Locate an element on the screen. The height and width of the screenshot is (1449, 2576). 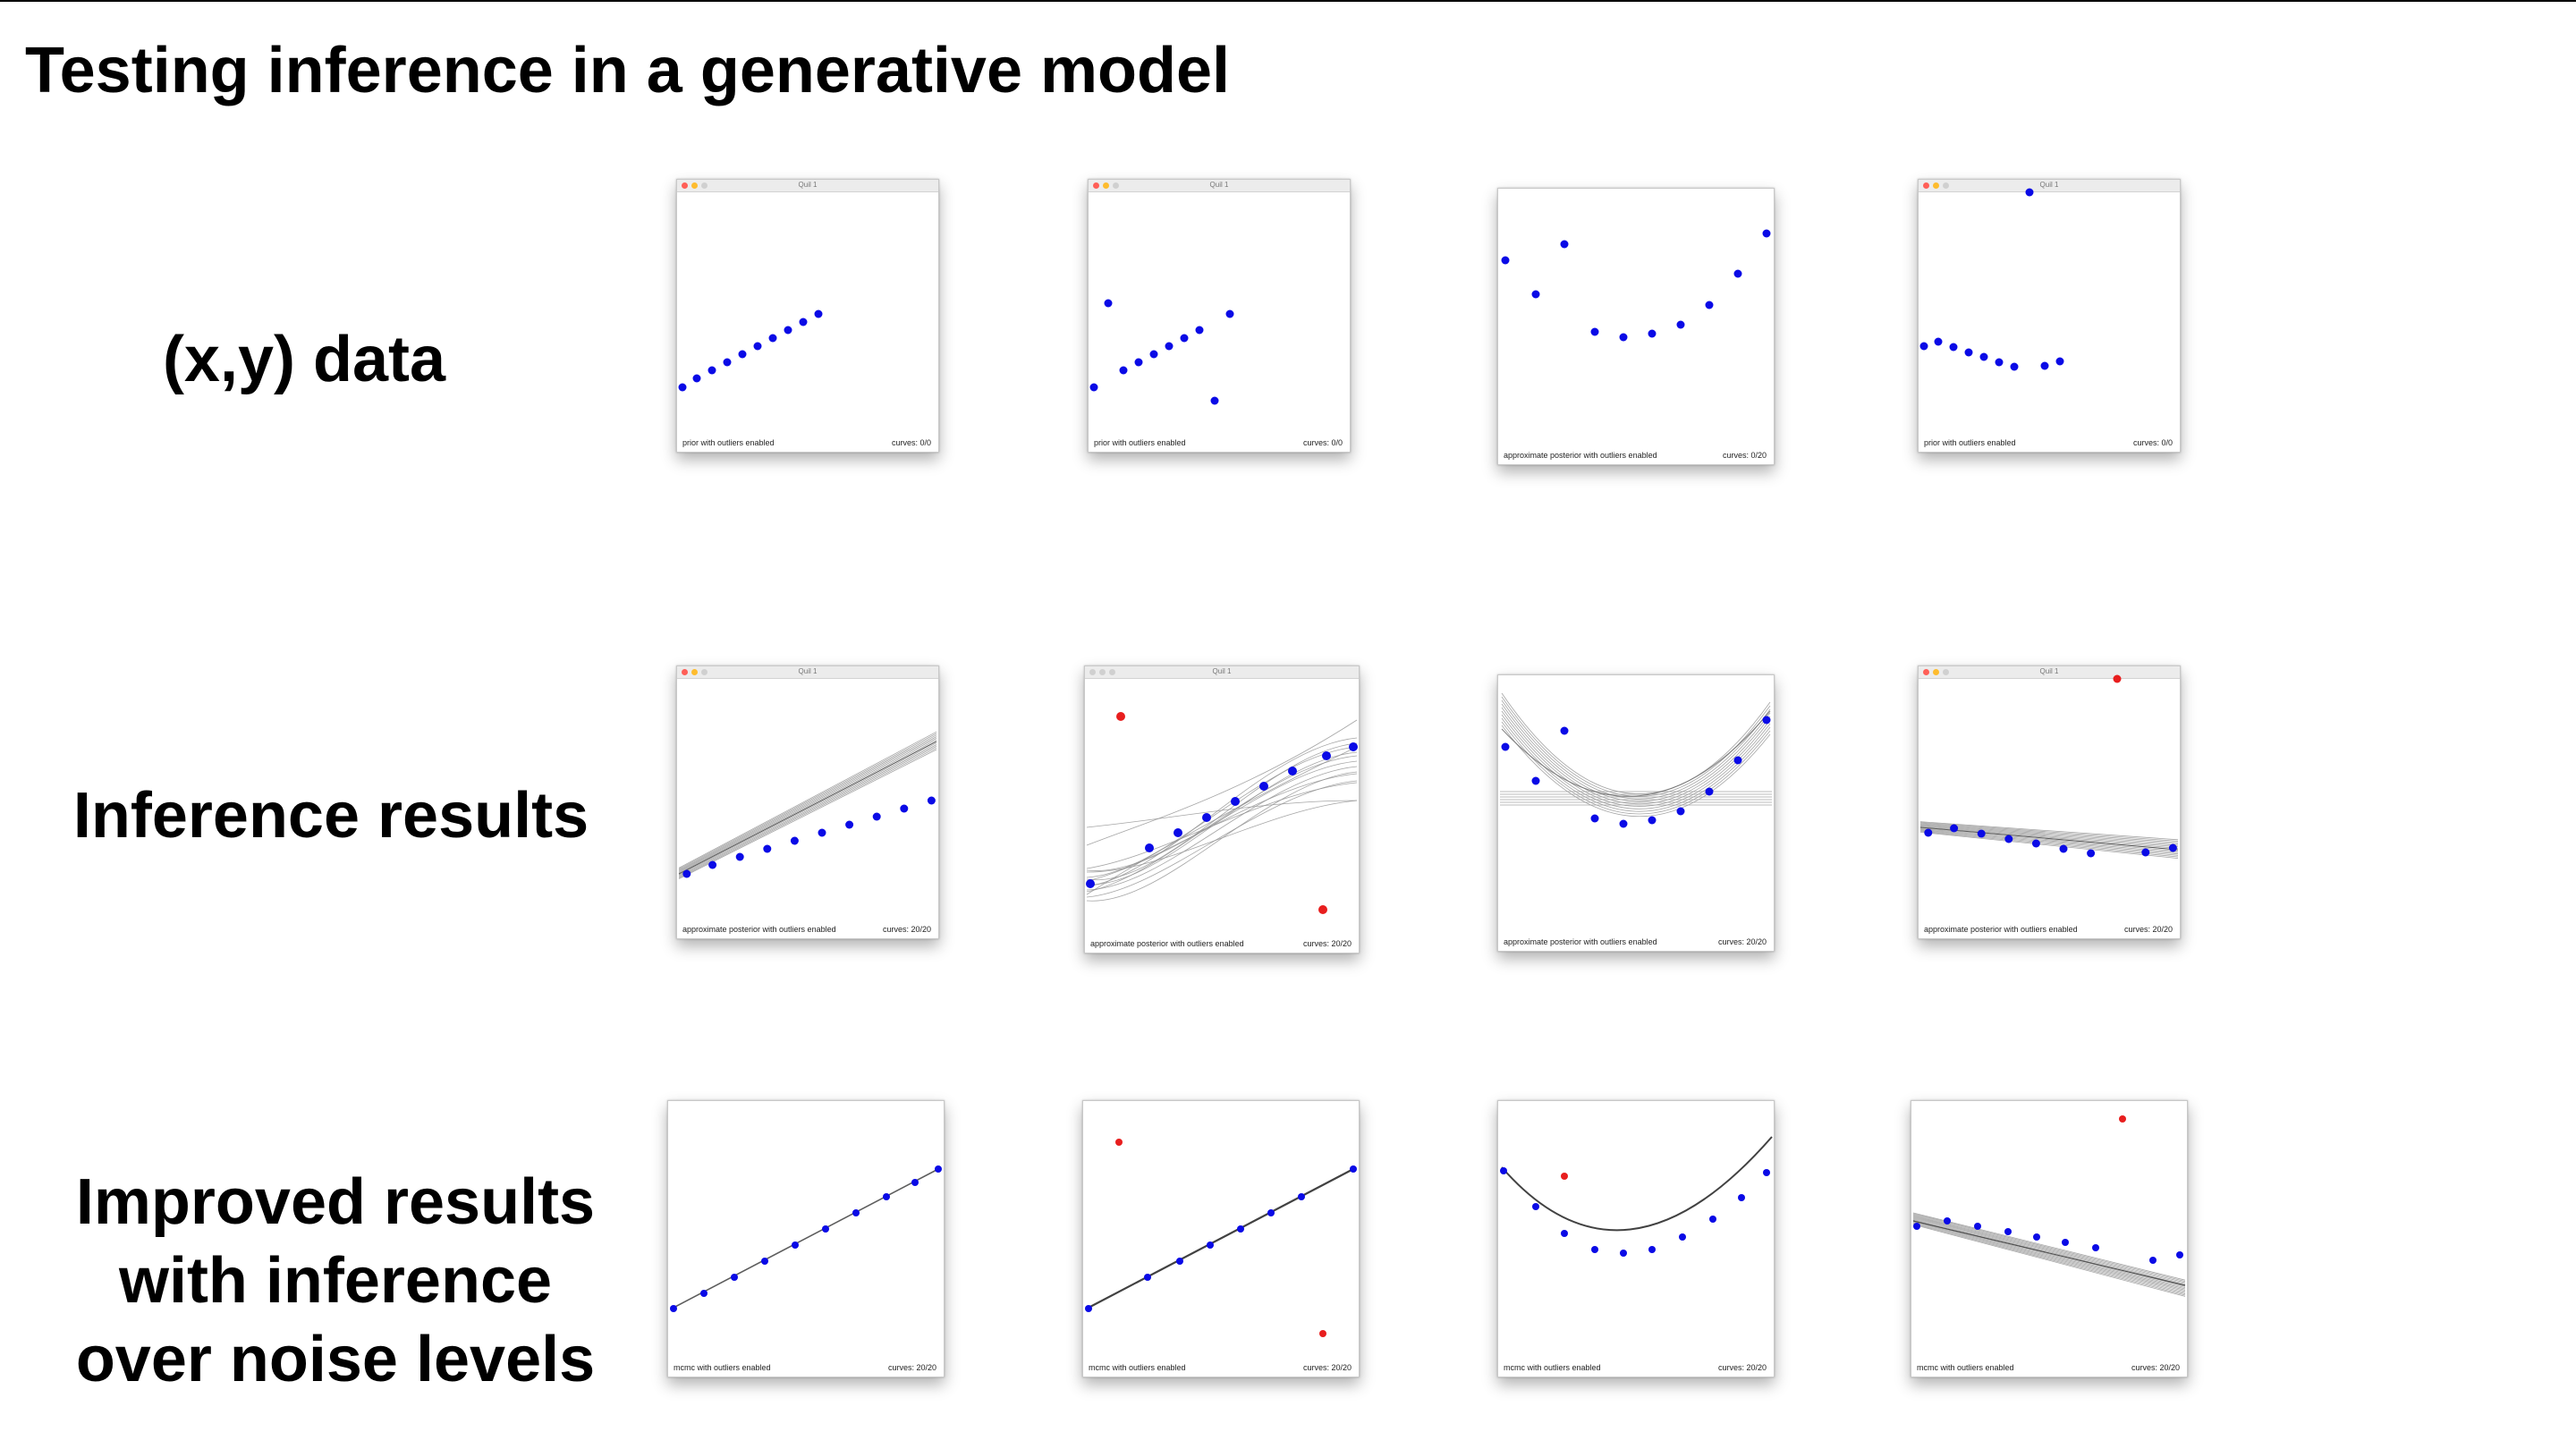
plot-window-10: mcmc with outliers enabled curves: 20/20 is located at coordinates (1221, 1238).